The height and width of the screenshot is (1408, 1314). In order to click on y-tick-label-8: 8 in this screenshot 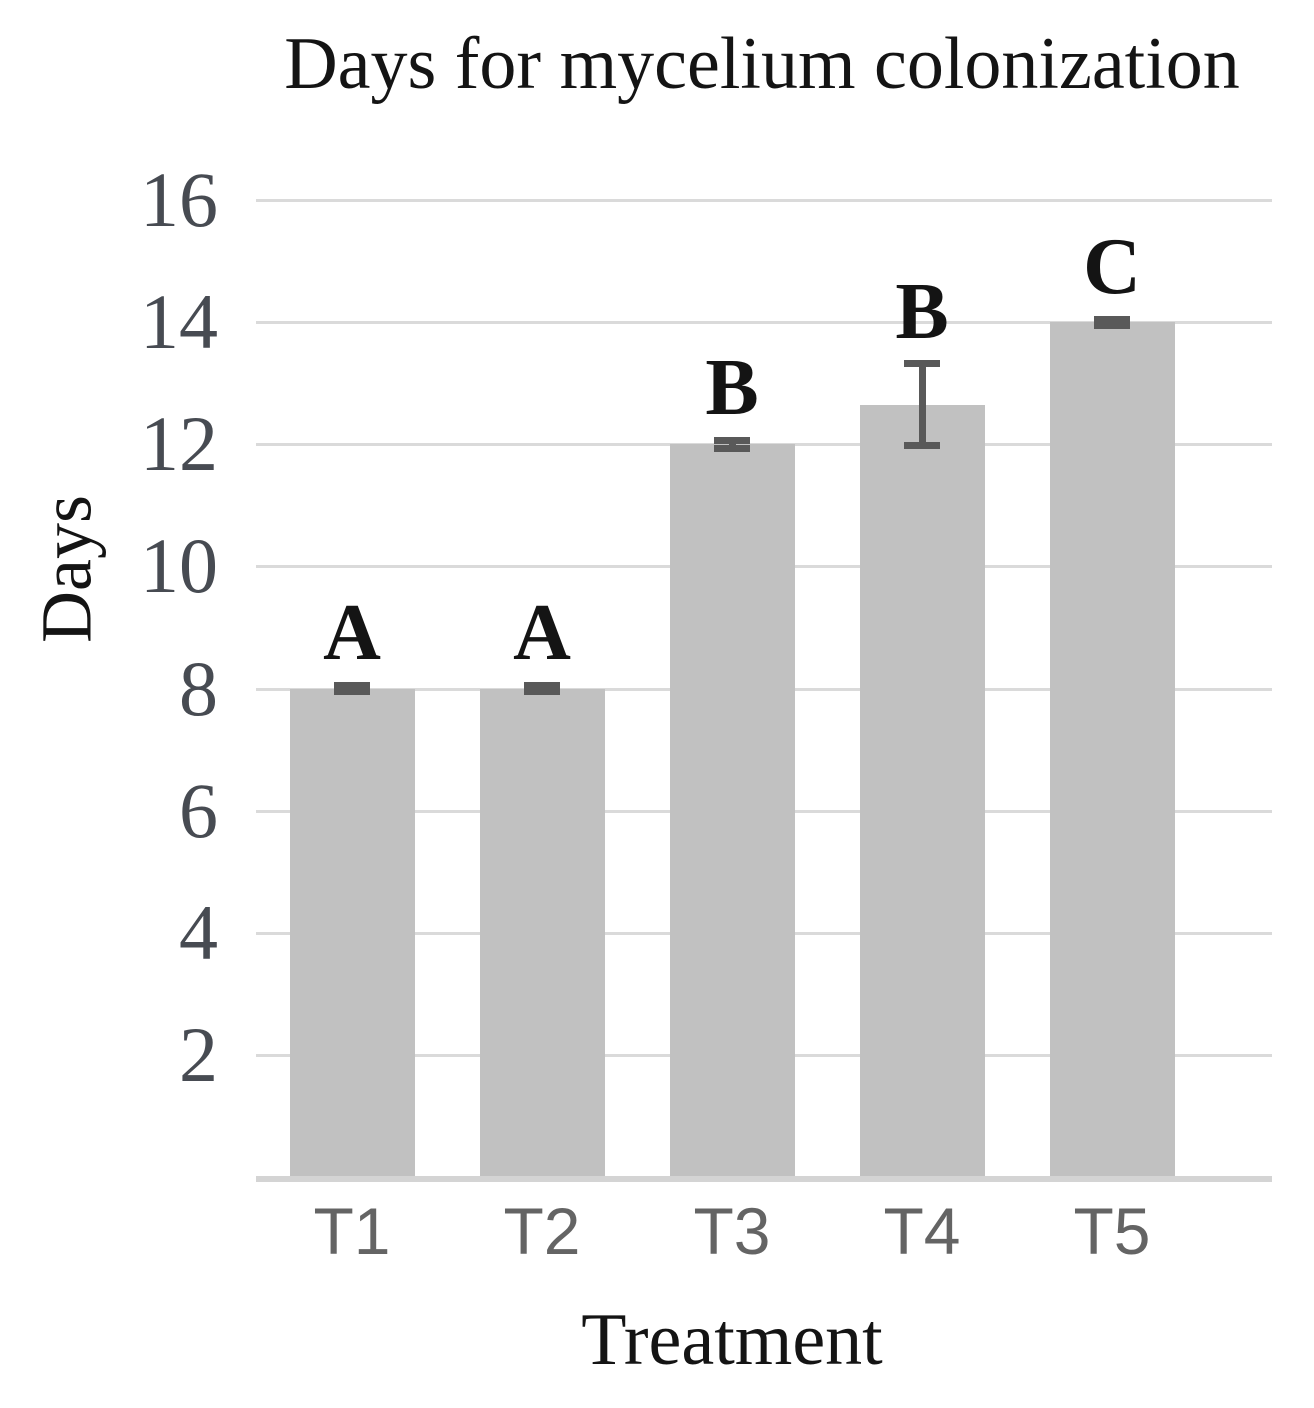, I will do `click(198, 688)`.